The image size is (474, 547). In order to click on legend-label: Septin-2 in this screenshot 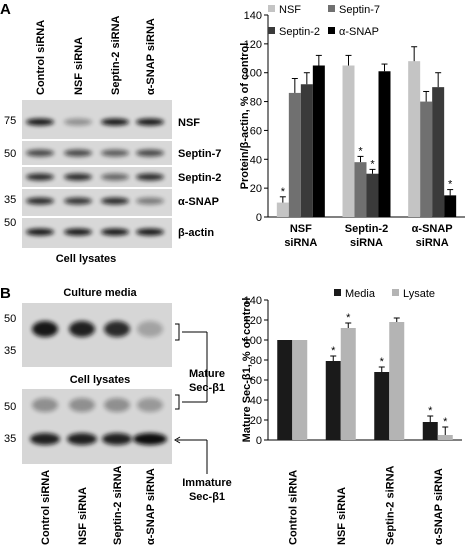, I will do `click(299, 32)`.